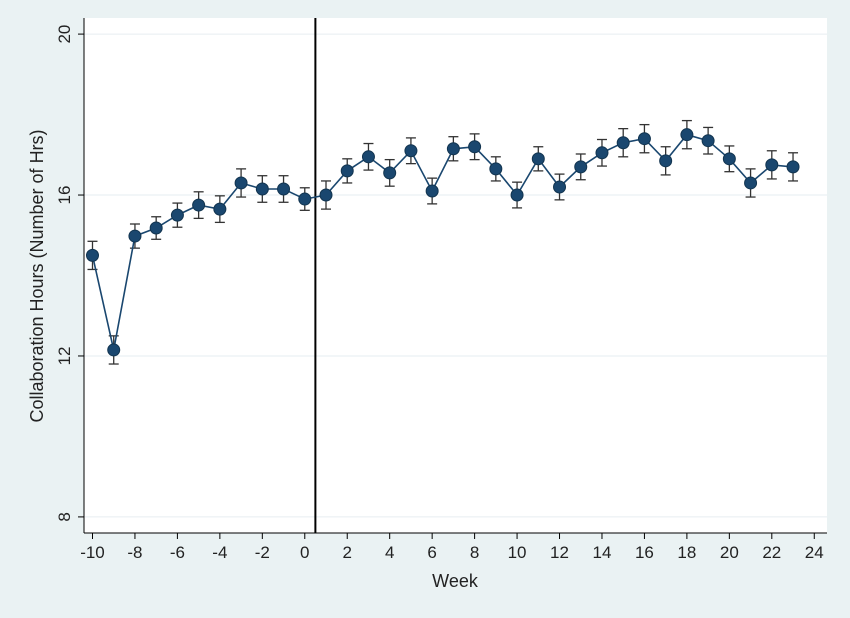 The image size is (850, 618). I want to click on x-ticks: -10 -8 -6 -4 -2 0 2 4 6 8 10 12 14 16 18 20 22 24, so click(452, 547).